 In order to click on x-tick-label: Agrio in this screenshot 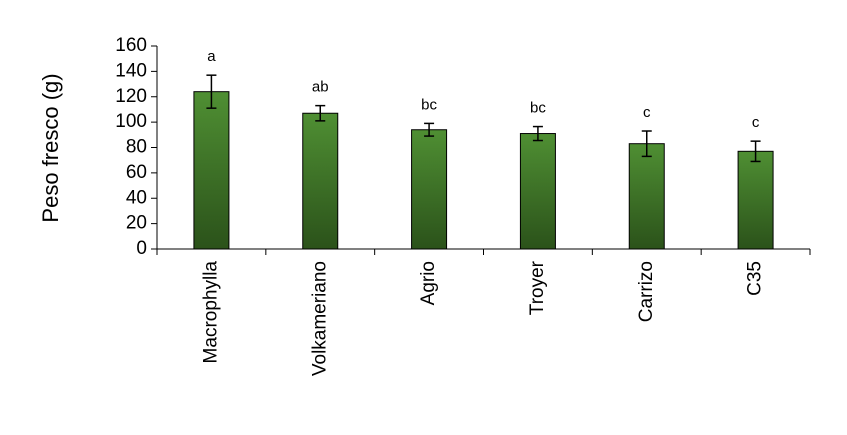, I will do `click(428, 283)`.